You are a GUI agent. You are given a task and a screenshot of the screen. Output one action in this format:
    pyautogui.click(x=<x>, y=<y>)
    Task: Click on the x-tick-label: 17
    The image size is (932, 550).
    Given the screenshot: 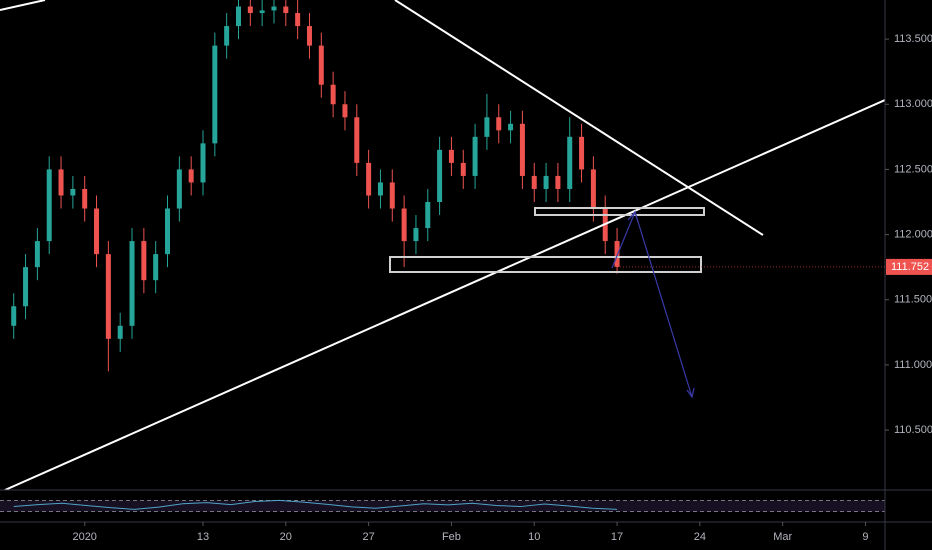 What is the action you would take?
    pyautogui.click(x=617, y=537)
    